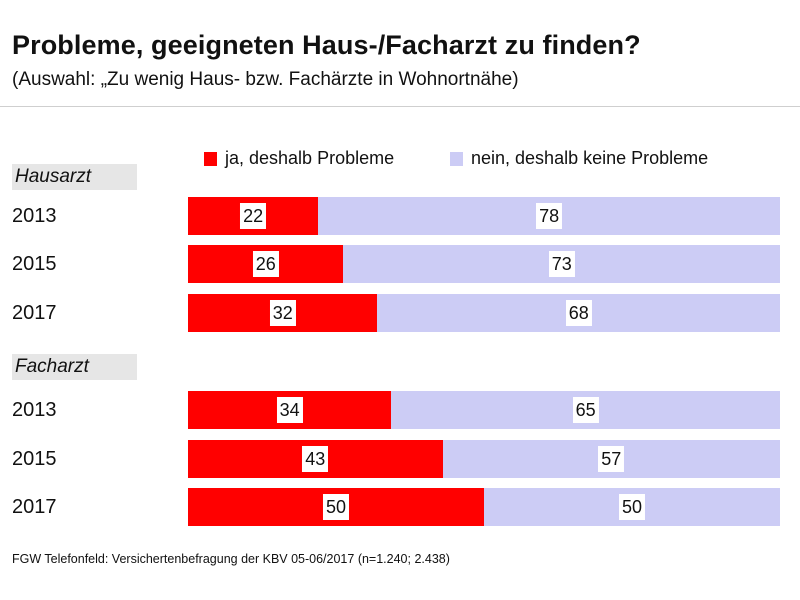 The image size is (800, 600). I want to click on section-header-hausarzt: Hausarzt, so click(74, 177).